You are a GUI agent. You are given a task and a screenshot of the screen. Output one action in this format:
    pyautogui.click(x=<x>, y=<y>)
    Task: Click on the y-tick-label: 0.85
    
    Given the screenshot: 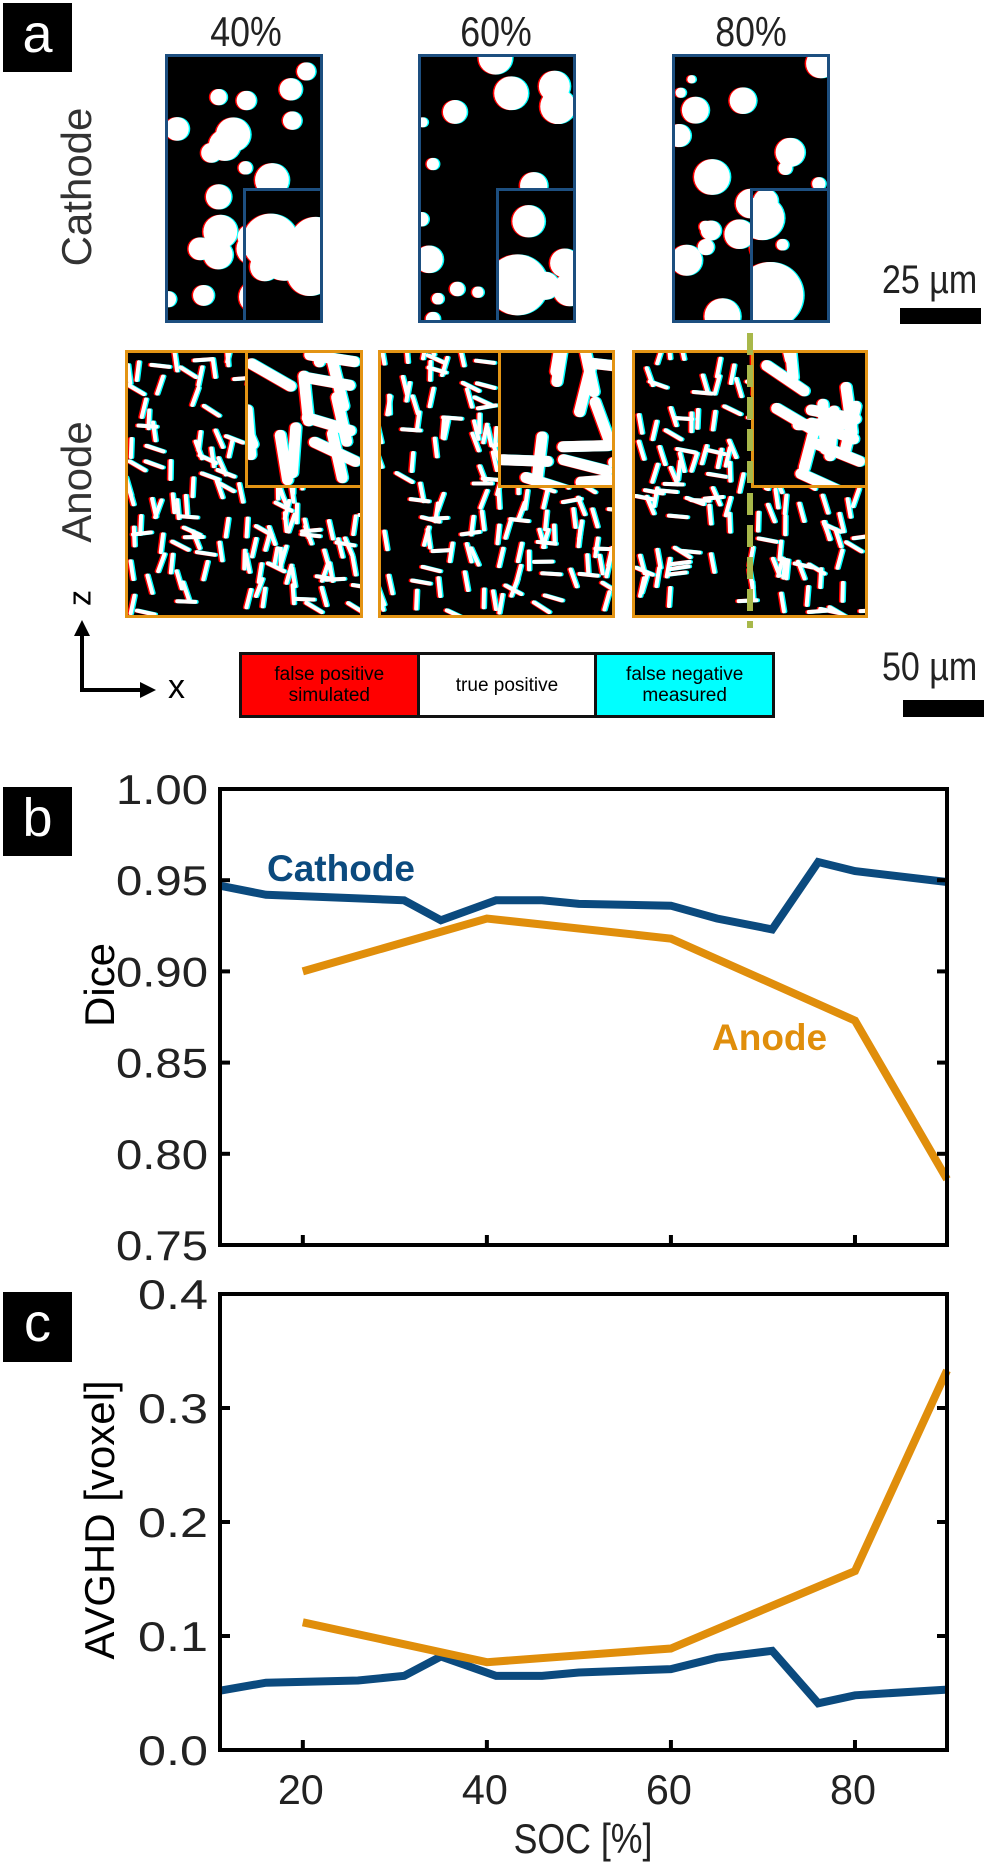 What is the action you would take?
    pyautogui.click(x=162, y=1063)
    